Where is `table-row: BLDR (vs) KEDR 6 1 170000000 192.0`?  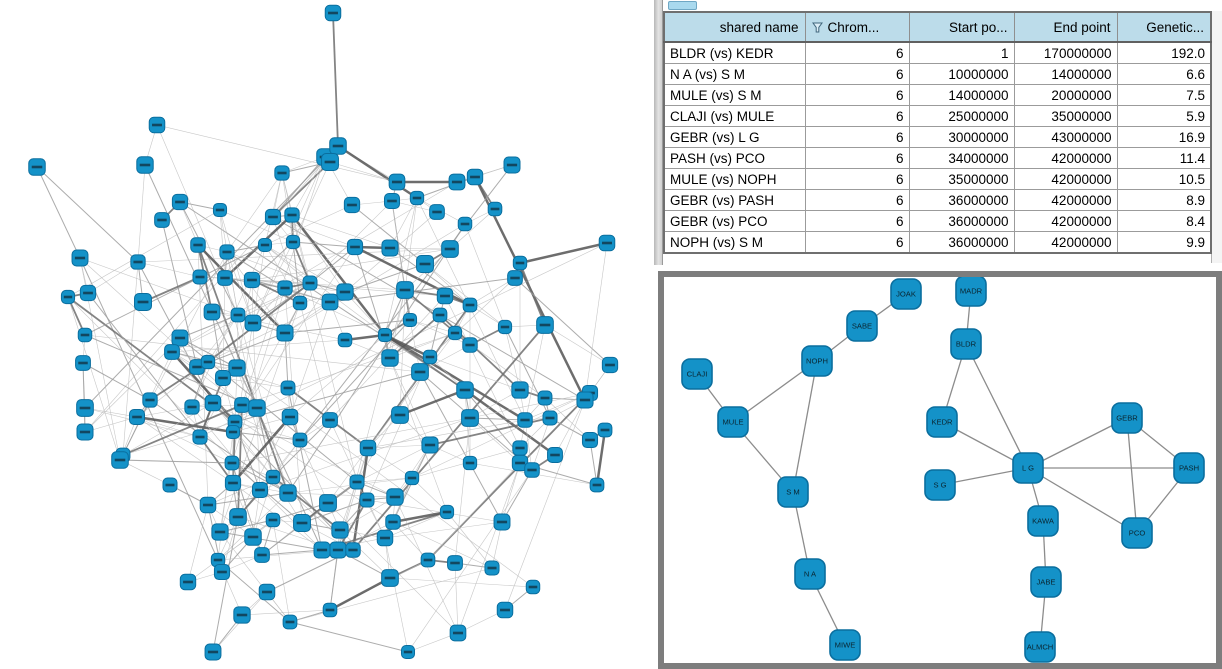
table-row: BLDR (vs) KEDR 6 1 170000000 192.0 is located at coordinates (937, 52).